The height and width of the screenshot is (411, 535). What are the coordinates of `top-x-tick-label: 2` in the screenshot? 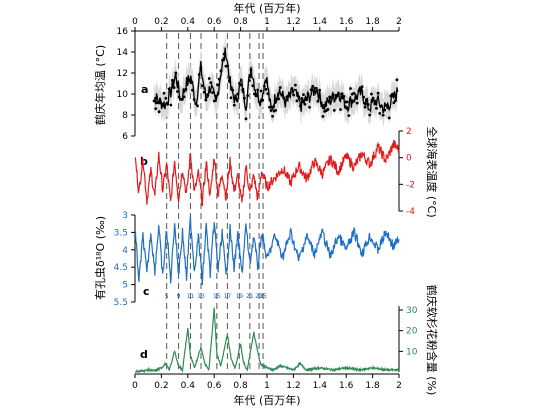 It's located at (399, 22).